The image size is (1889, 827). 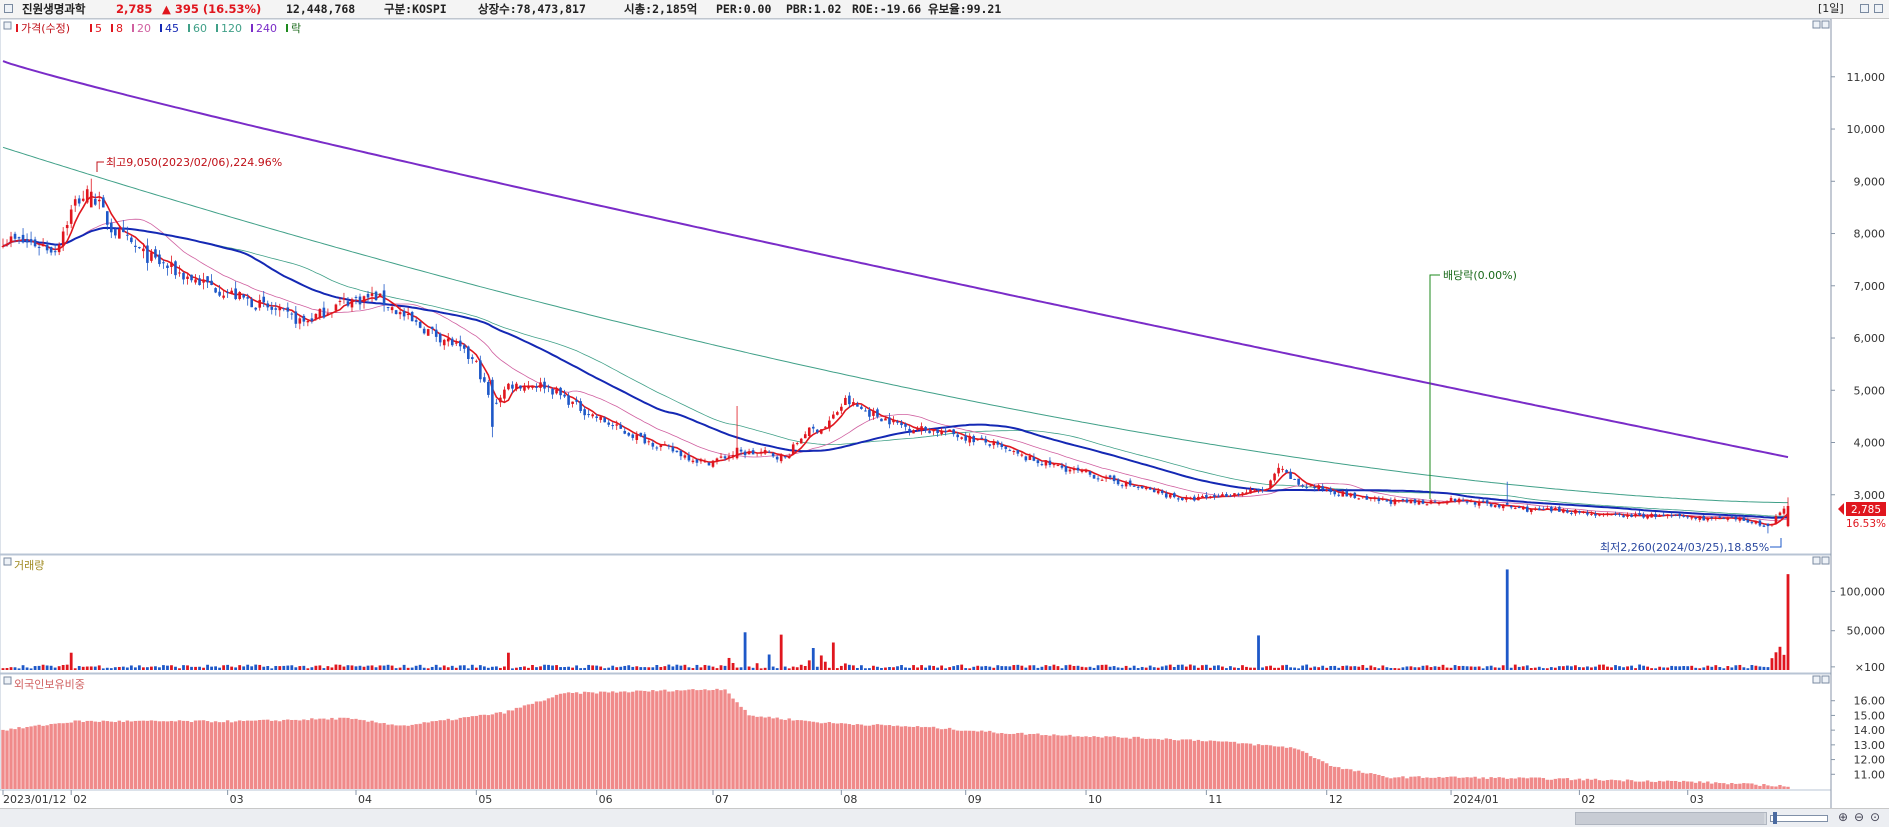 I want to click on price-pane-maximize-icon, so click(x=1825, y=24).